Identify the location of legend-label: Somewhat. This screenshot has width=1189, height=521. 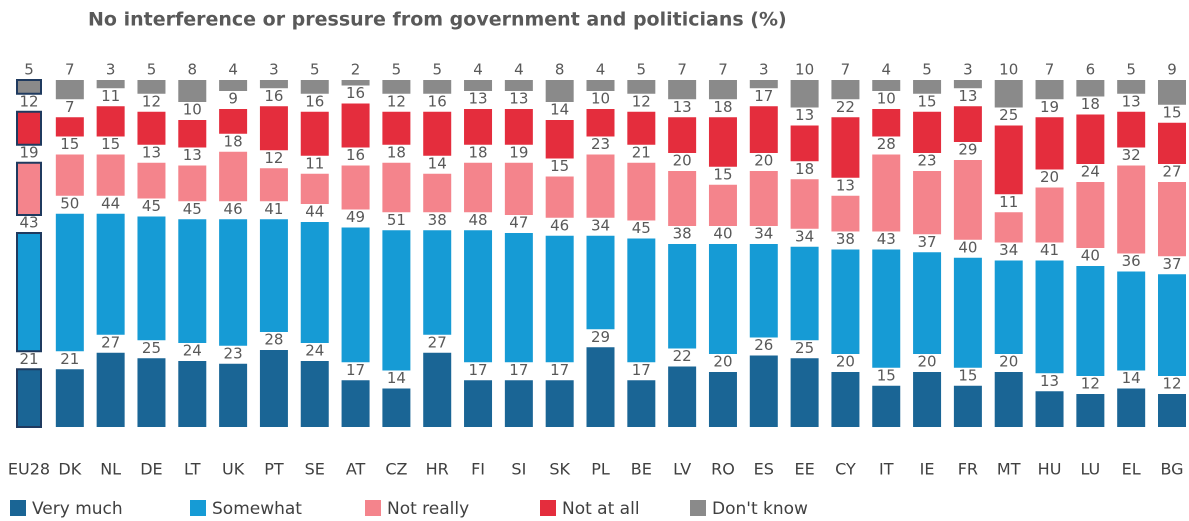
(257, 509).